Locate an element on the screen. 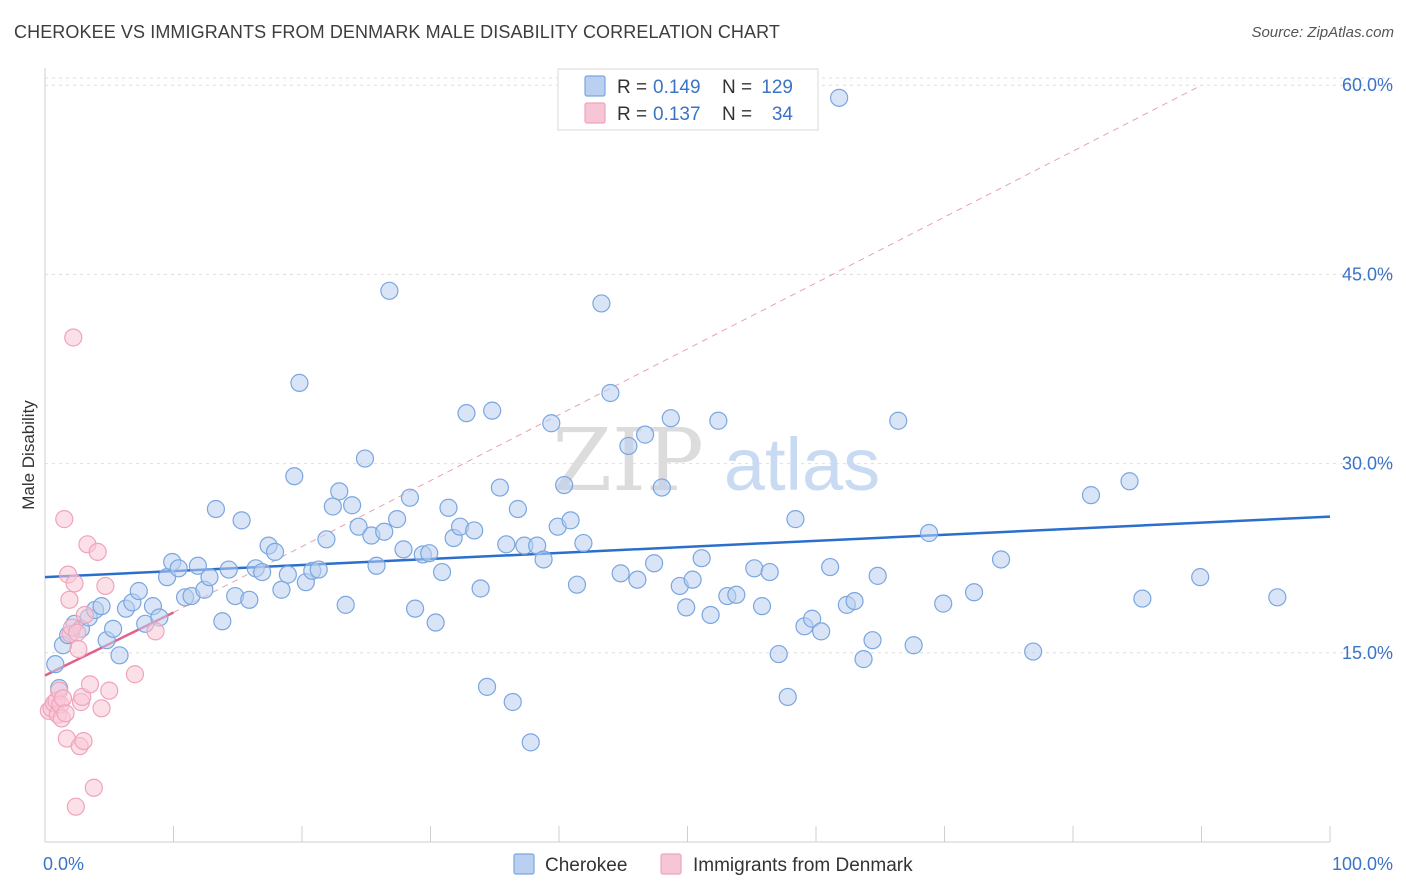 This screenshot has height=892, width=1406. watermark-zip: ZIP is located at coordinates (628, 461).